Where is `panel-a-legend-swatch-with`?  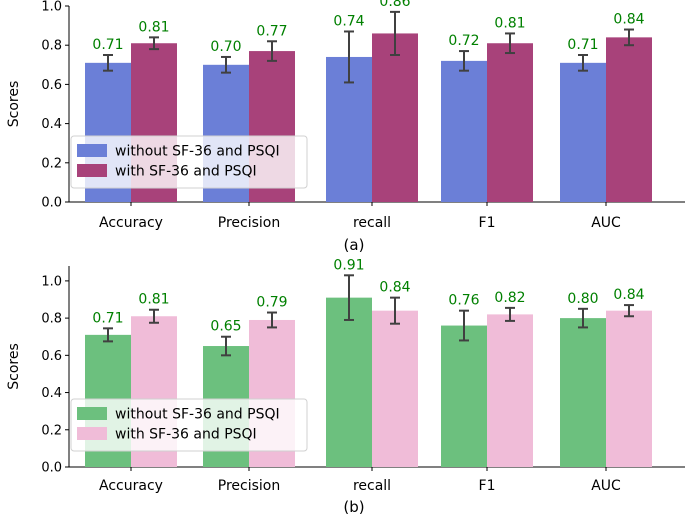
panel-a-legend-swatch-with is located at coordinates (92, 170).